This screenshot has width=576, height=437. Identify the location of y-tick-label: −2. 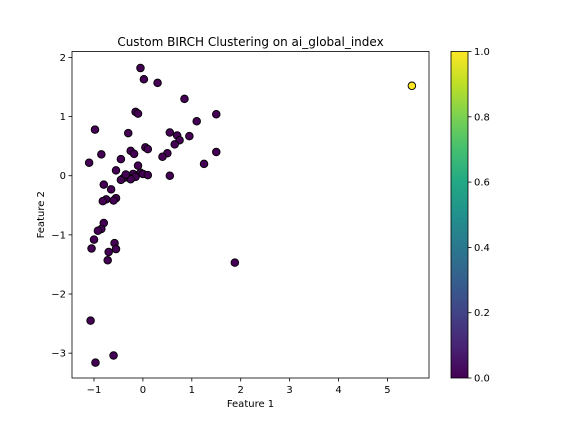
(58, 295).